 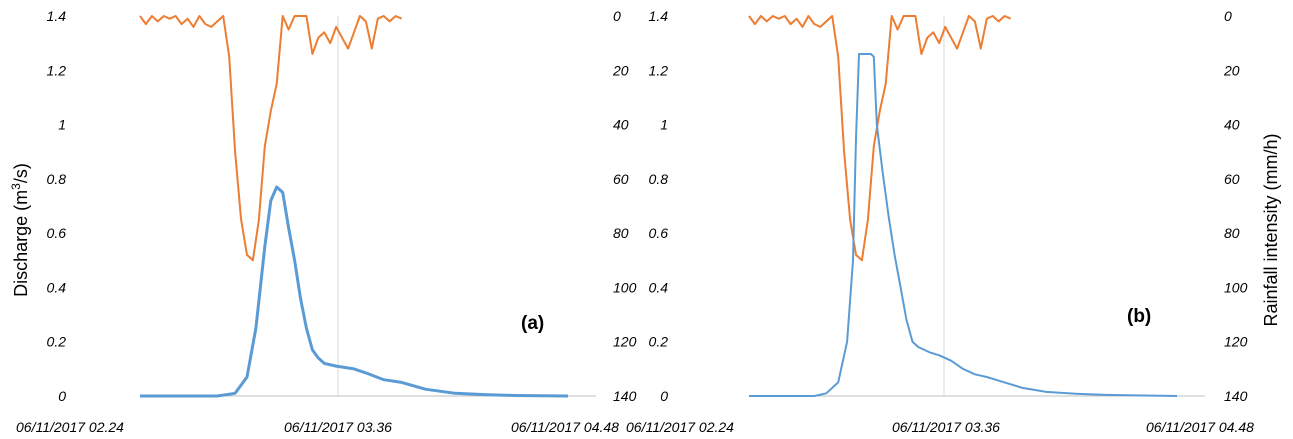 I want to click on right-axis-title: Rainfall intensity (mm/h), so click(x=1271, y=229).